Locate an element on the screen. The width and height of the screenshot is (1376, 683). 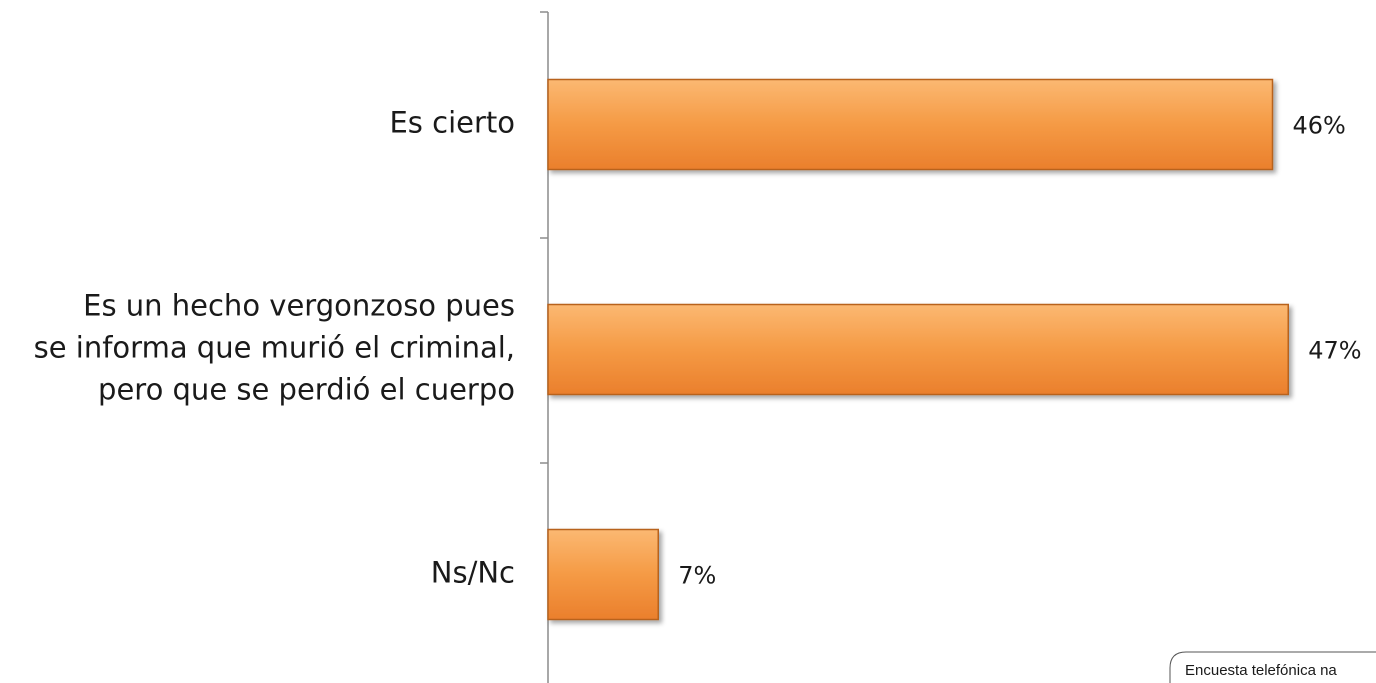
category-label: Ns/Nc is located at coordinates (473, 573).